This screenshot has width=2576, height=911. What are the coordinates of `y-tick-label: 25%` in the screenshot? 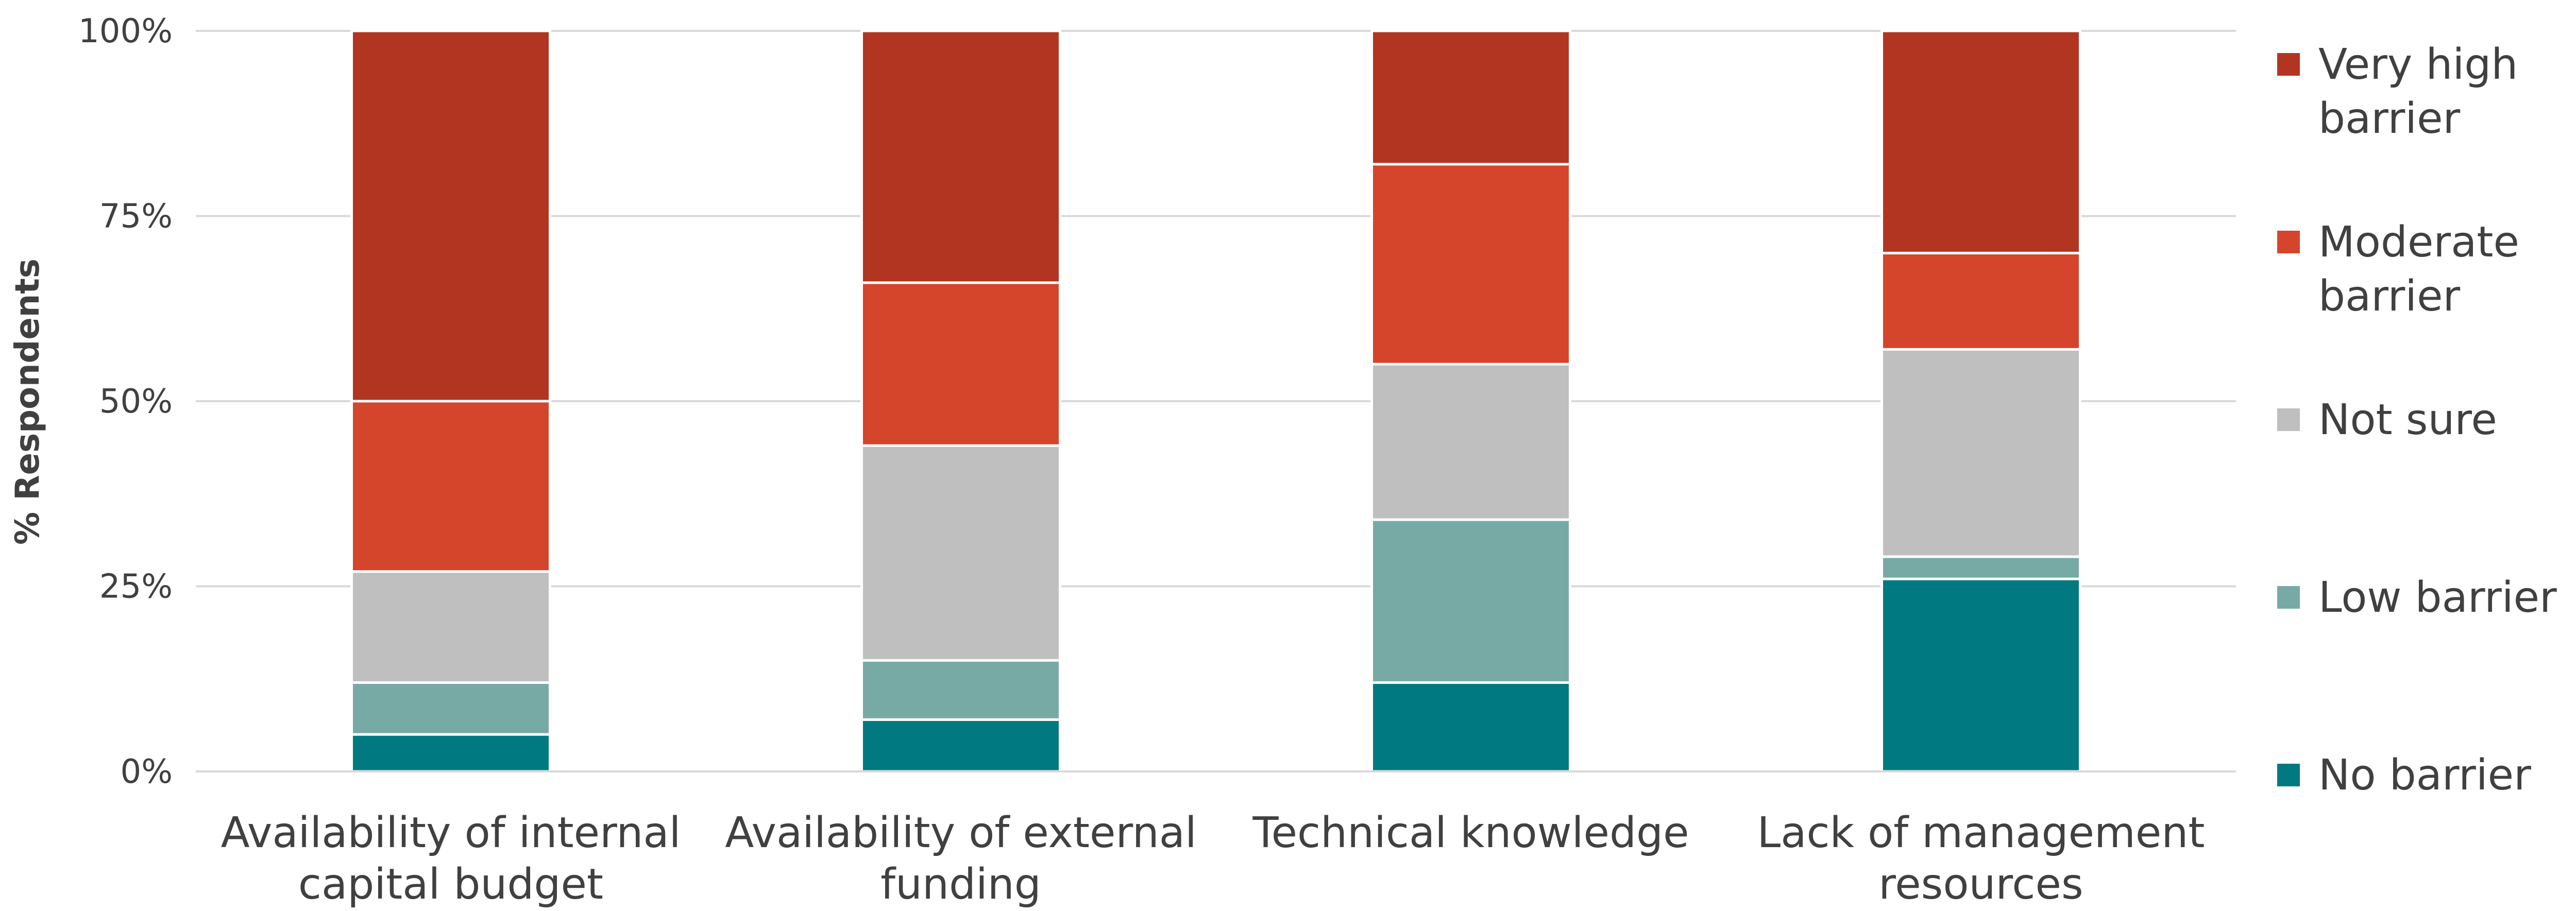 It's located at (136, 587).